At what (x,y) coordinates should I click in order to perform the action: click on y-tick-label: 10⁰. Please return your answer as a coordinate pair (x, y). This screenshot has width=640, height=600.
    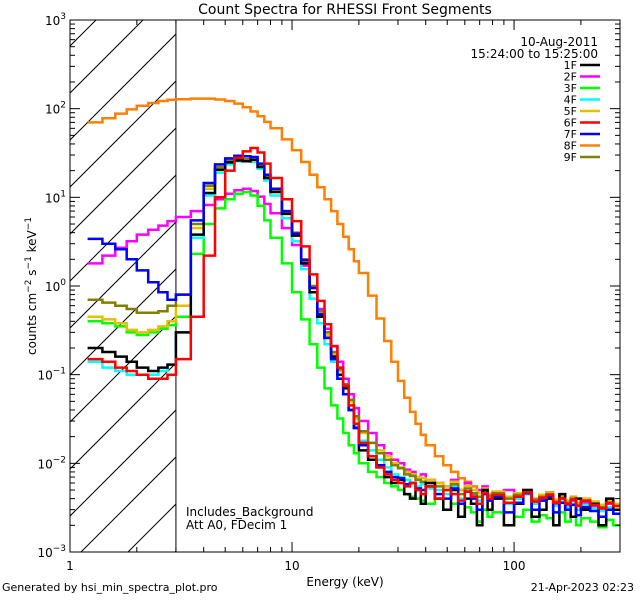
    Looking at the image, I should click on (55, 286).